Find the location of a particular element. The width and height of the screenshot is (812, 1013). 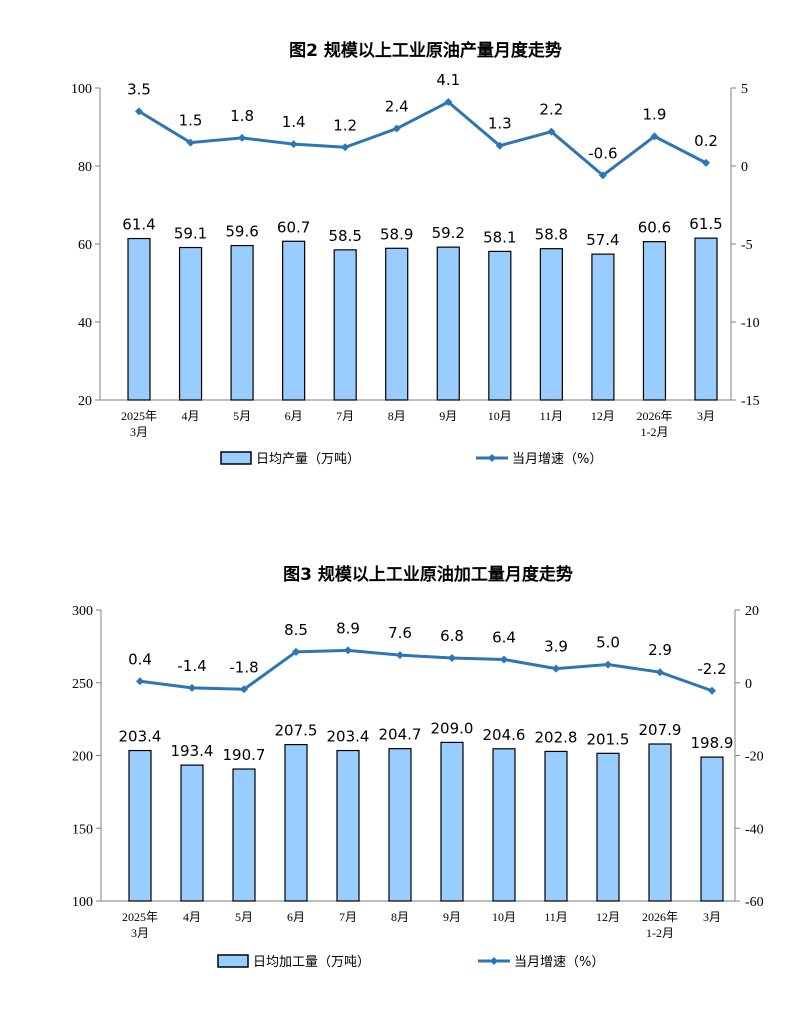

bar-data-label: 201.5 is located at coordinates (608, 739).